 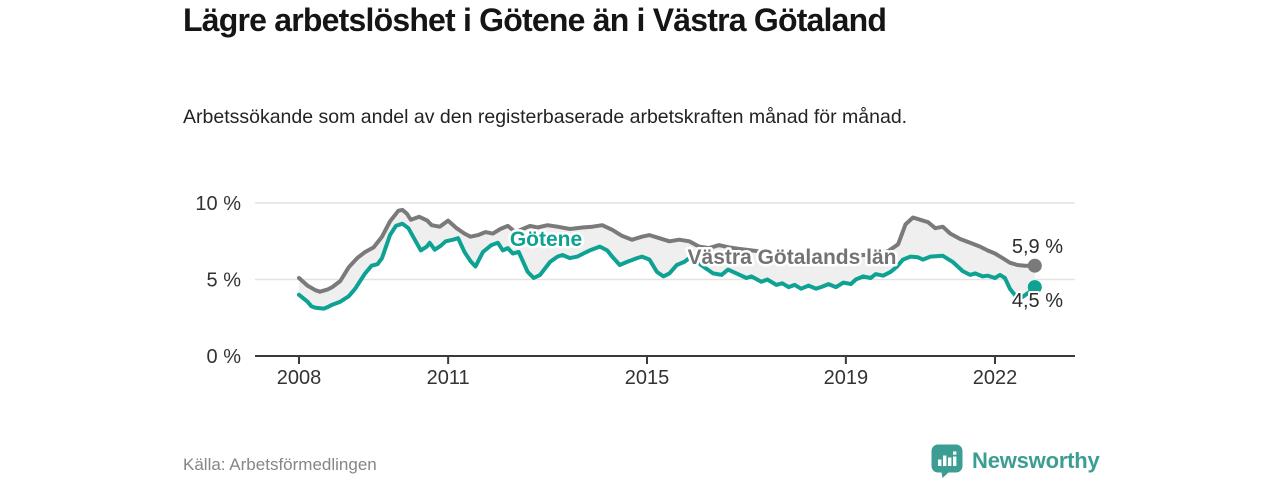 I want to click on series-line-gotene, so click(x=667, y=266).